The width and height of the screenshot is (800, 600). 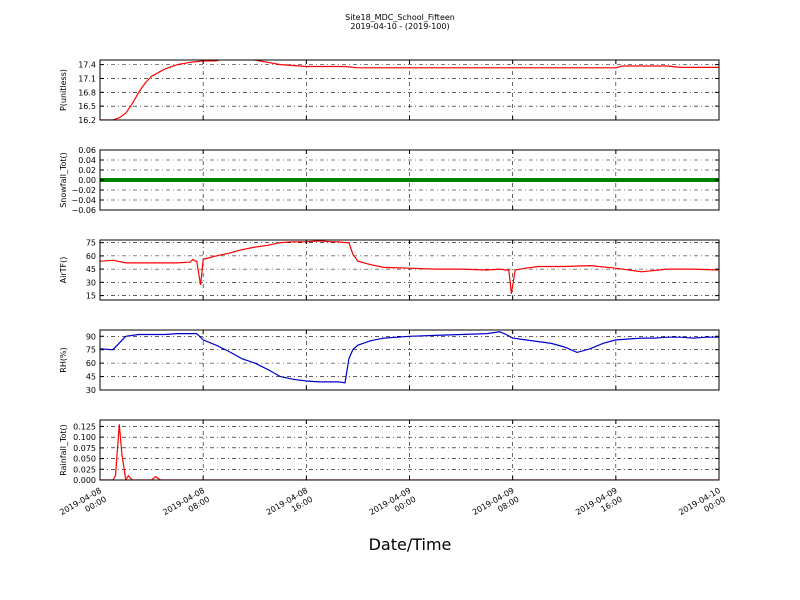 I want to click on y-tick-label: 0.025, so click(x=84, y=469).